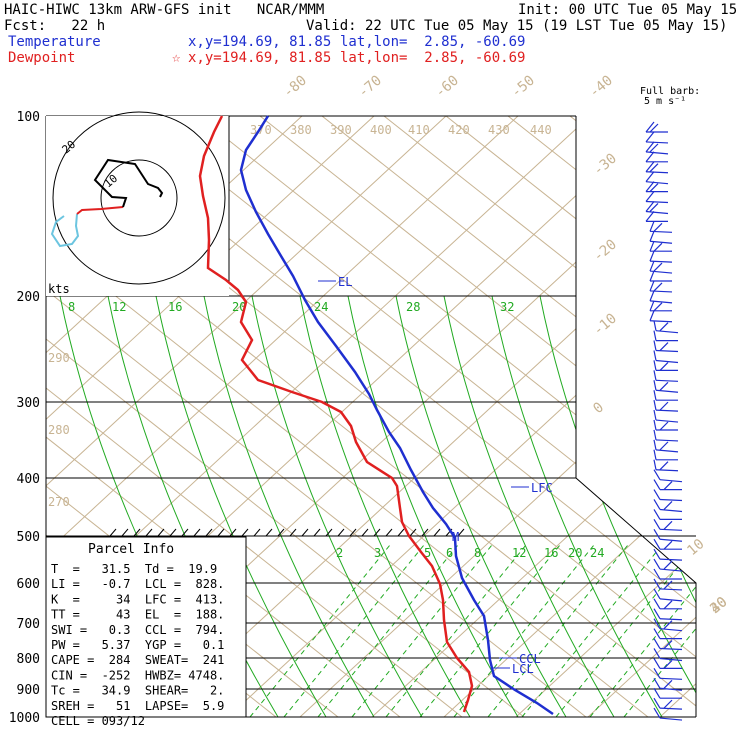  What do you see at coordinates (455, 537) in the screenshot?
I see `parcel-marker: M` at bounding box center [455, 537].